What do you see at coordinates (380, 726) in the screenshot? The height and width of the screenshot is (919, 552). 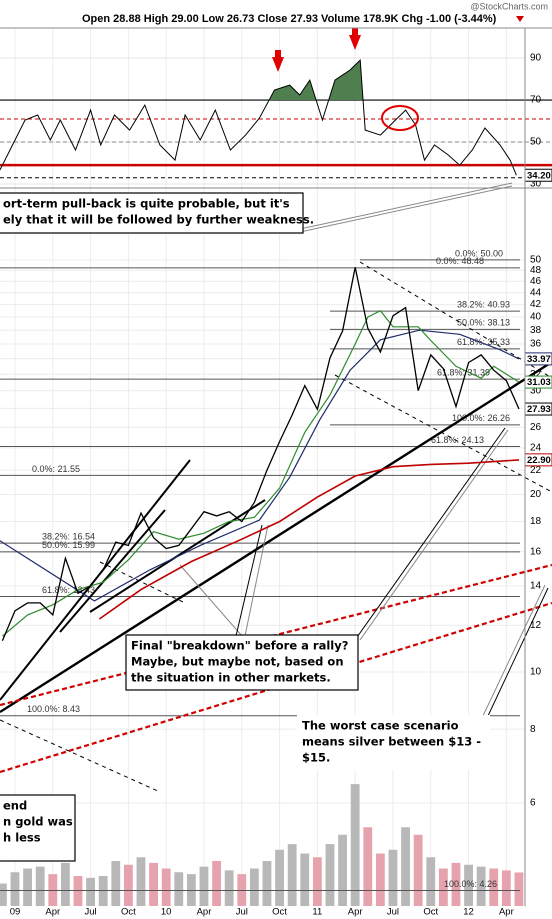 I see `note-text: The worst case scenario` at bounding box center [380, 726].